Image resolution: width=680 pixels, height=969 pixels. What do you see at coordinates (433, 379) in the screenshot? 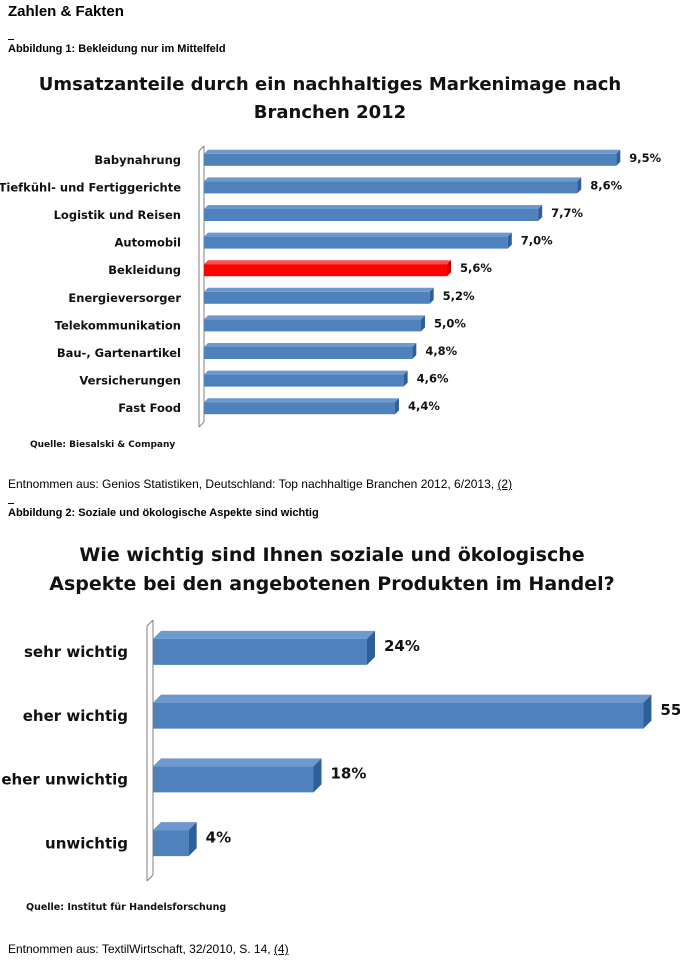
I see `value-label-versicherungen: 4,6%` at bounding box center [433, 379].